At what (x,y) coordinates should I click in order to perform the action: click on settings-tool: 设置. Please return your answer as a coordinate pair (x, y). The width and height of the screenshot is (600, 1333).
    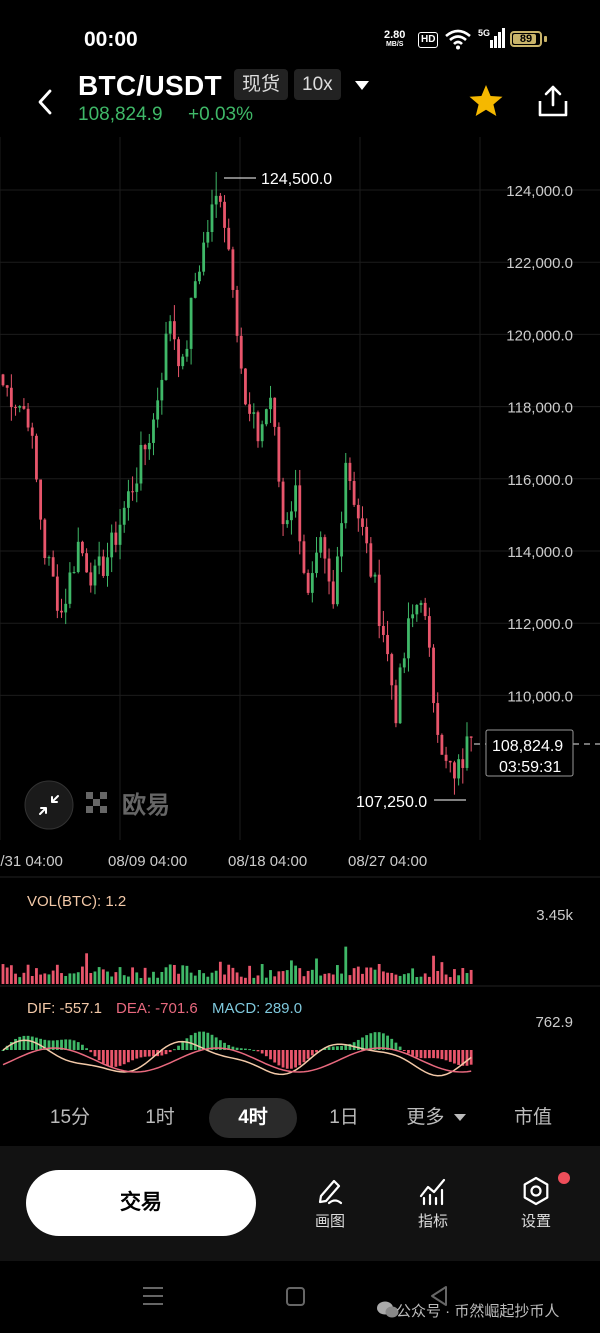
    Looking at the image, I should click on (536, 1203).